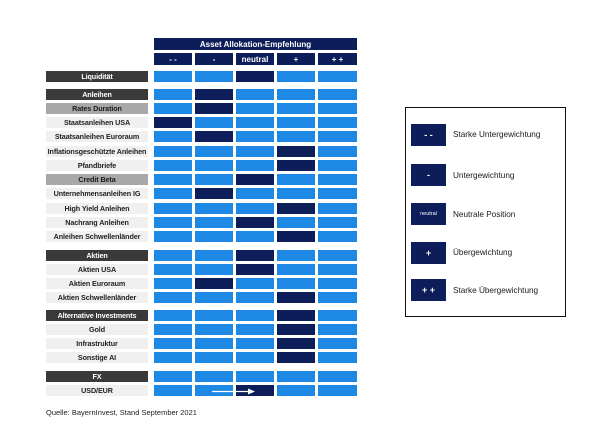 Image resolution: width=600 pixels, height=435 pixels. Describe the element at coordinates (97, 108) in the screenshot. I see `row-label: Rates Duration` at that location.